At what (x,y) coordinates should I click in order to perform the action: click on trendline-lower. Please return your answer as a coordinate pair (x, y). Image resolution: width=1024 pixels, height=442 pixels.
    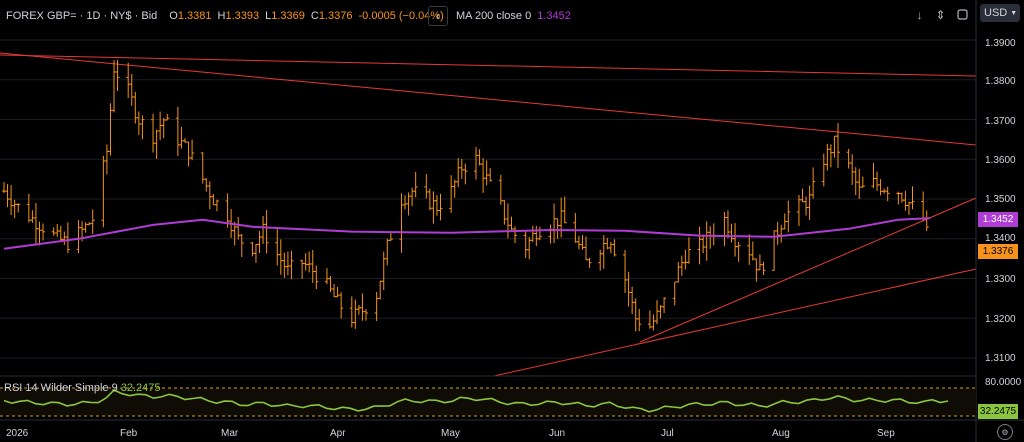
    Looking at the image, I should click on (735, 322).